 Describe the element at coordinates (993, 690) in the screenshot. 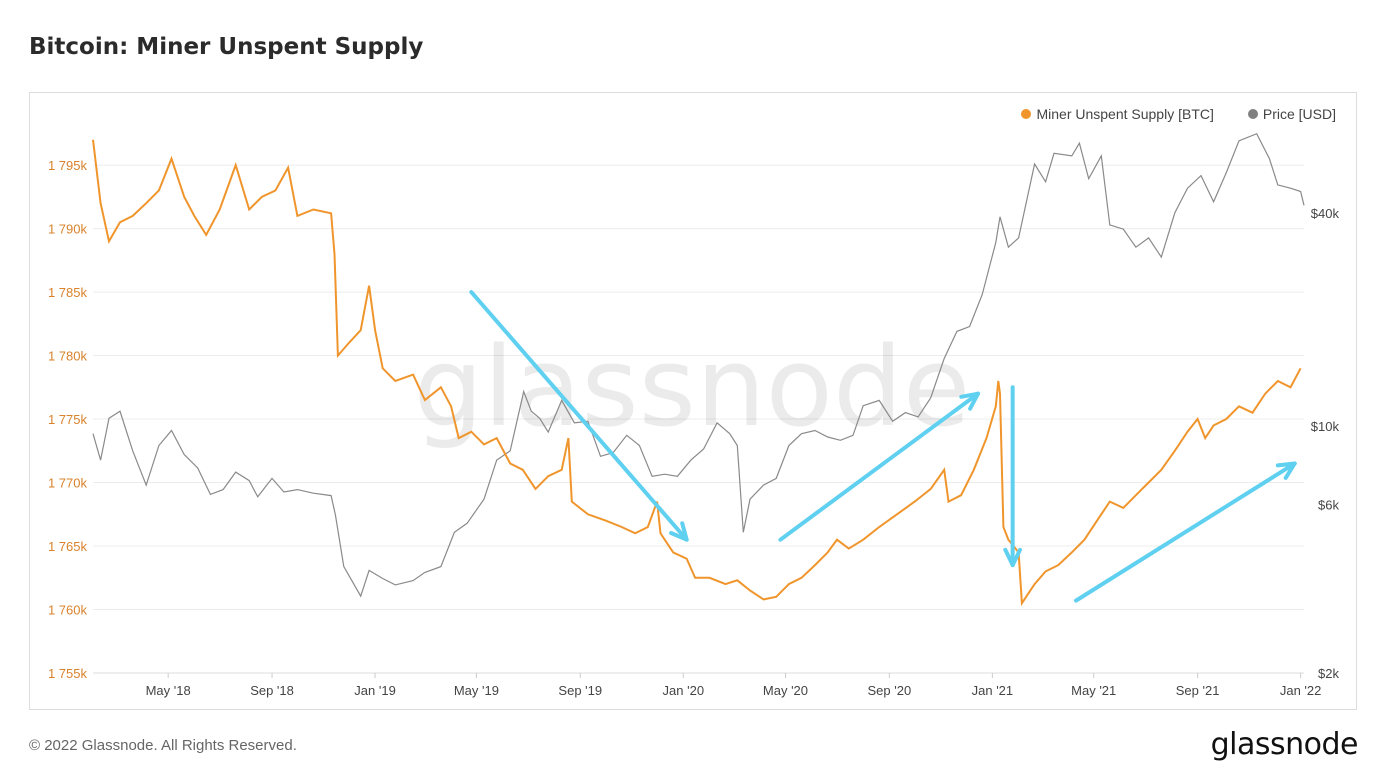

I see `x-tick-label: Jan '21` at that location.